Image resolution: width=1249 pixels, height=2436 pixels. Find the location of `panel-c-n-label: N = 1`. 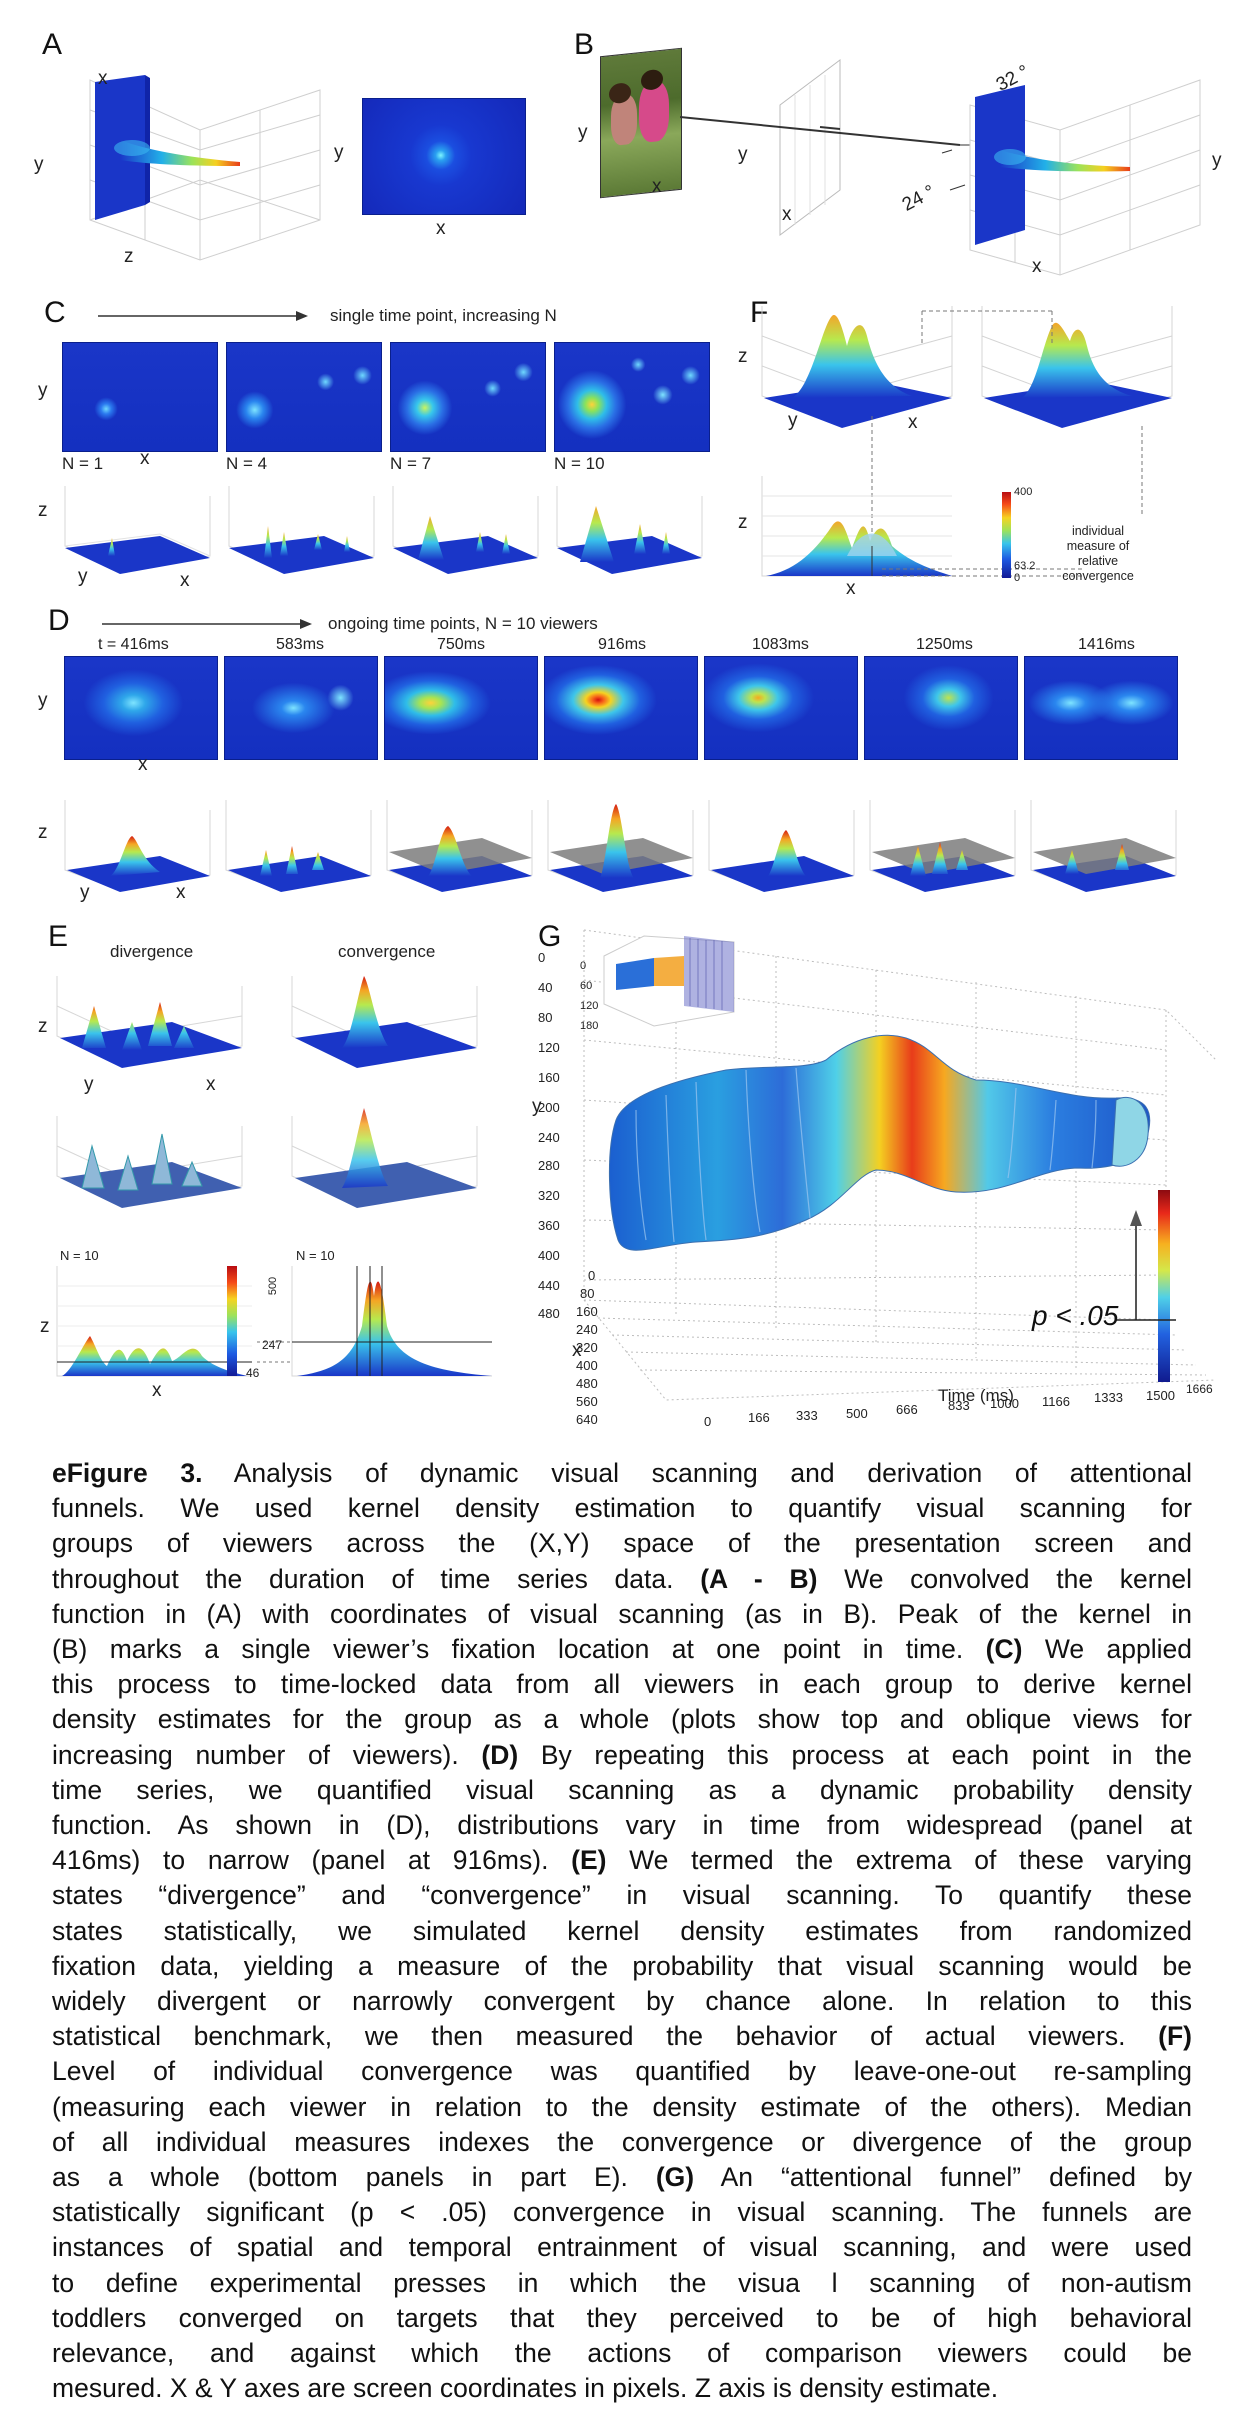

panel-c-n-label: N = 1 is located at coordinates (83, 463).